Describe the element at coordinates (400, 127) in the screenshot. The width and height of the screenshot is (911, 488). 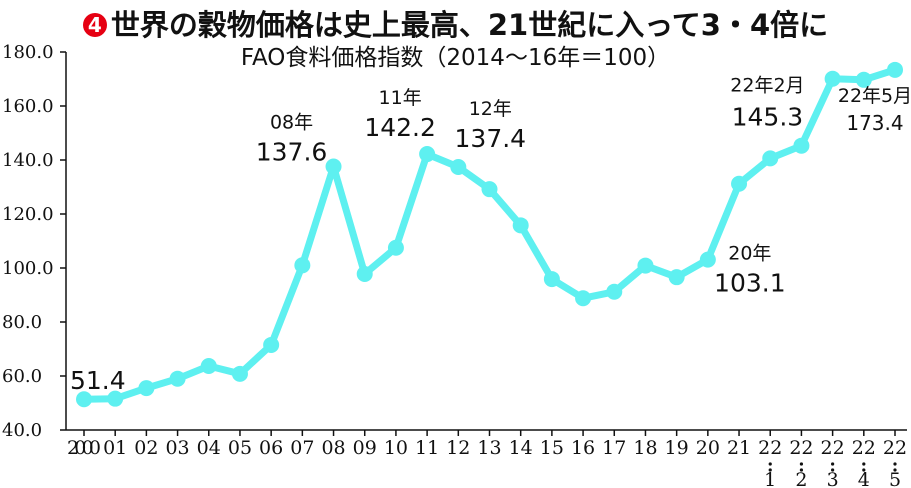
I see `annotation-value-label: 142.2` at that location.